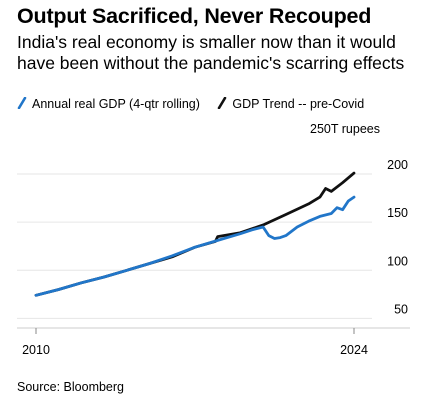 The image size is (430, 406). I want to click on x-axis, so click(213, 330).